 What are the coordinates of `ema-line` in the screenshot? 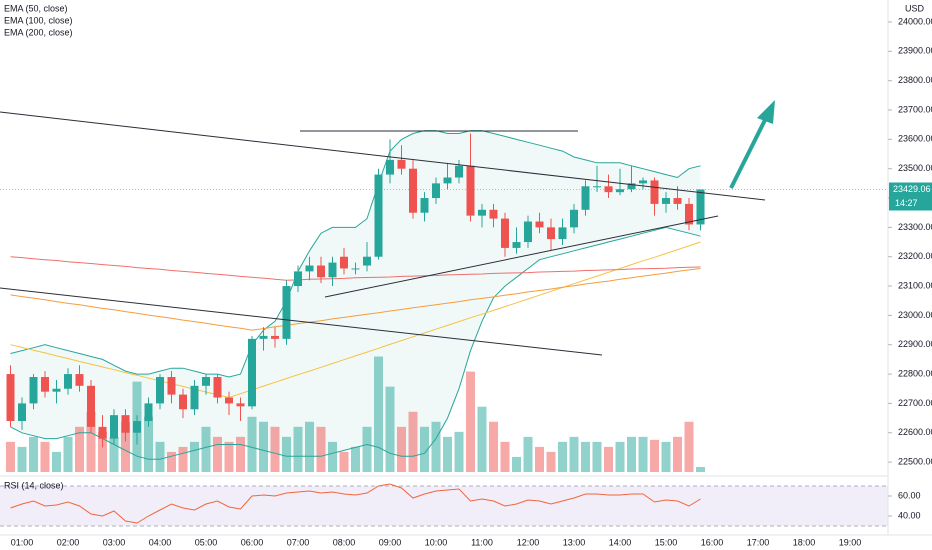 It's located at (355, 299).